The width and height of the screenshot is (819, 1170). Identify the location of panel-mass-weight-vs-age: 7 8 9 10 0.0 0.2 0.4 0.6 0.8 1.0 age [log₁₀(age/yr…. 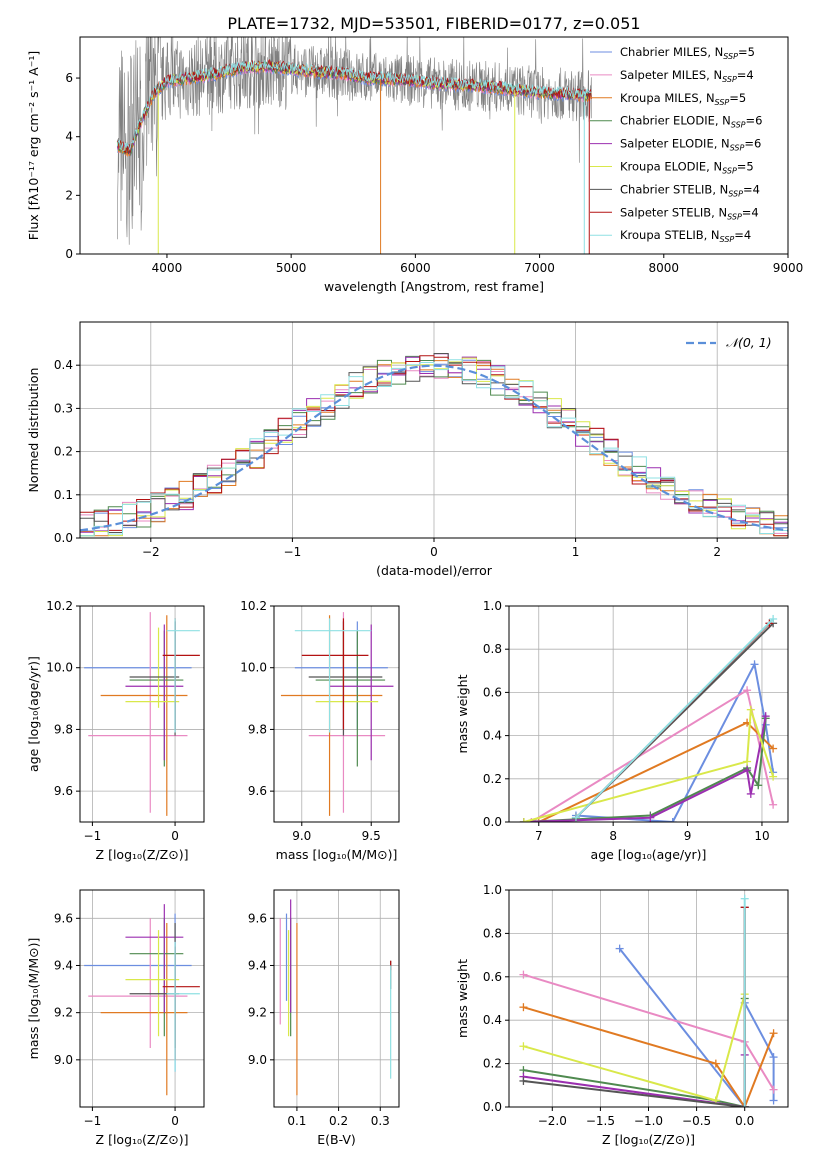
(622, 730).